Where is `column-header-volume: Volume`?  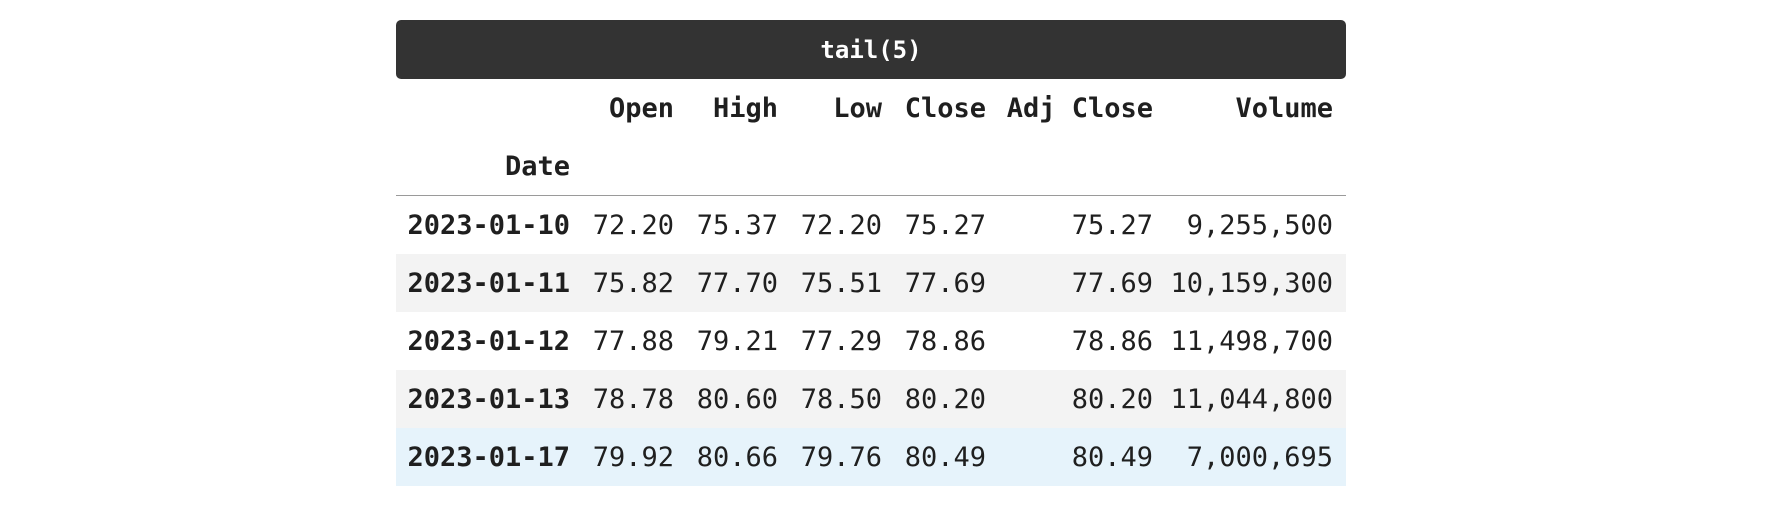 column-header-volume: Volume is located at coordinates (1284, 108).